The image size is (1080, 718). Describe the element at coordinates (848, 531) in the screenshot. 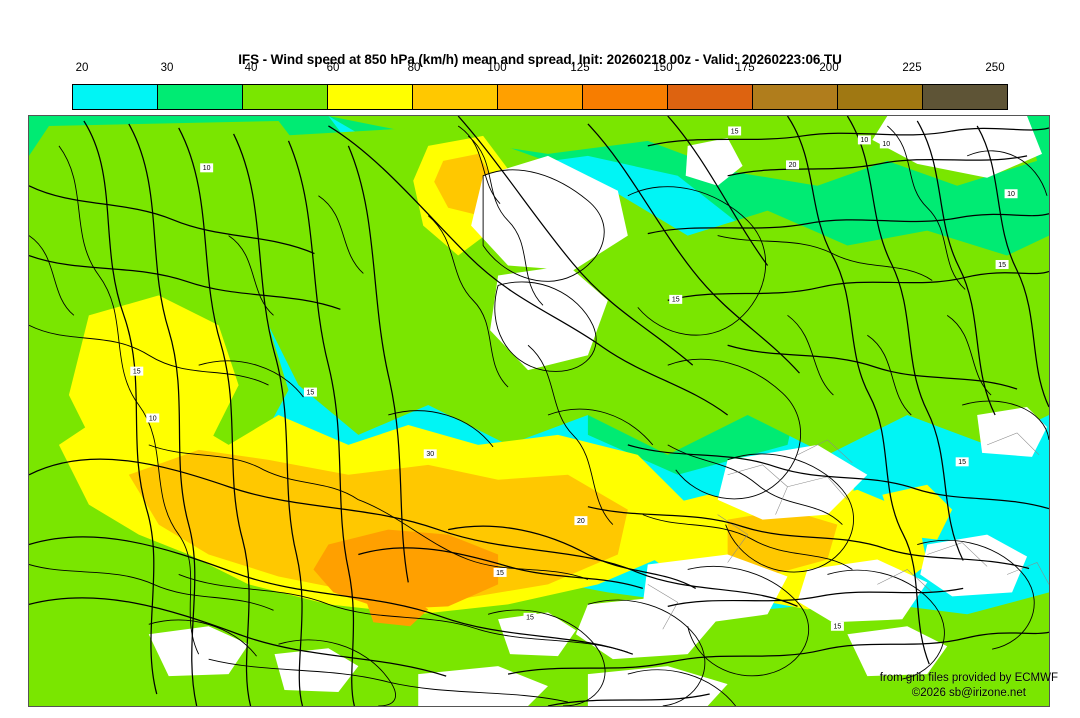

I see `political-border-layer` at that location.